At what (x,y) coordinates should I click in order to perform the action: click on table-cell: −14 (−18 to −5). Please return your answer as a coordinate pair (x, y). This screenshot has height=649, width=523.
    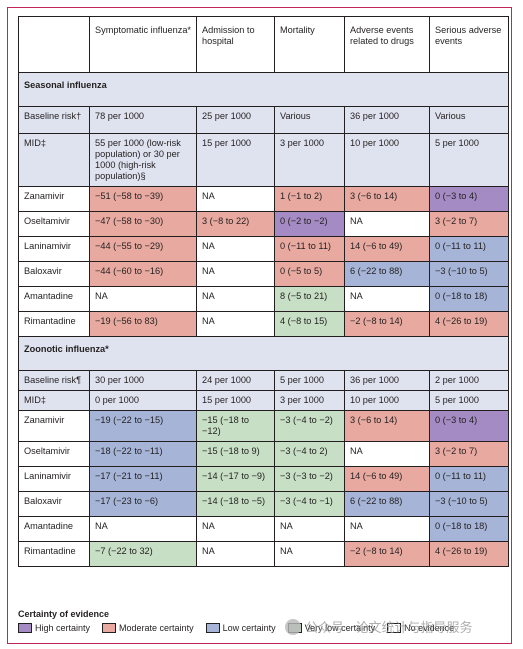
    Looking at the image, I should click on (235, 504).